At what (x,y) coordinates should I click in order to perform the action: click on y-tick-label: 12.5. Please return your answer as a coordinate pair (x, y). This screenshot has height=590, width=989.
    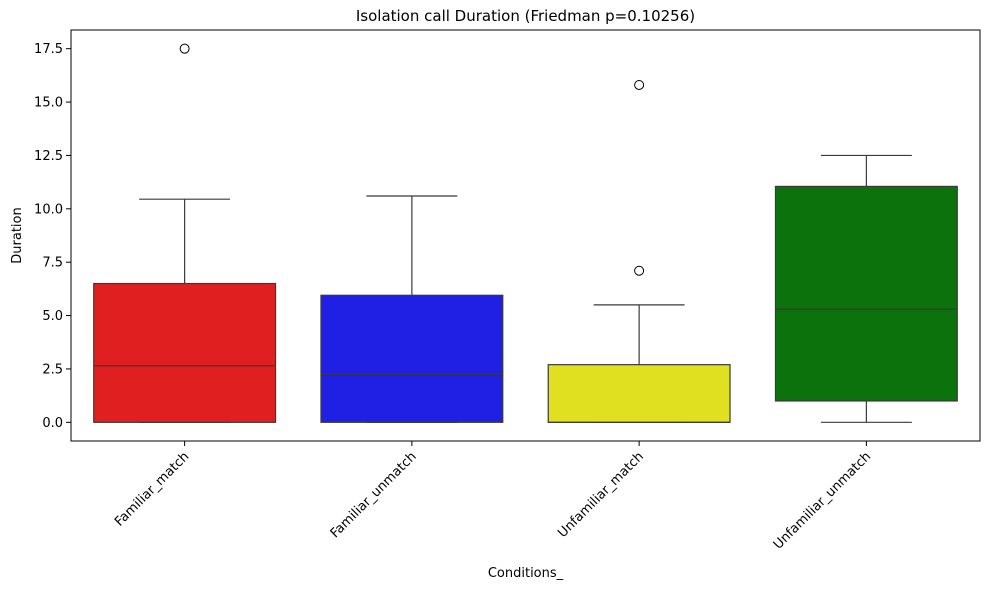
    Looking at the image, I should click on (48, 156).